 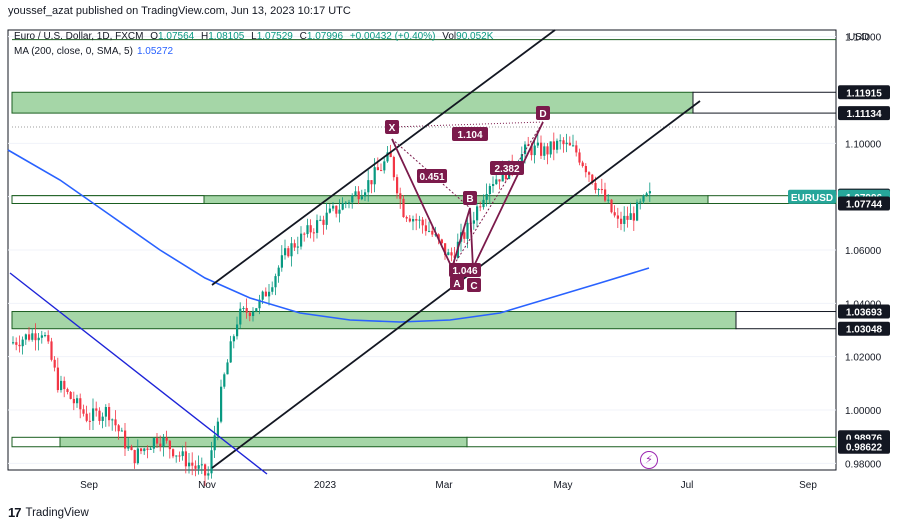 What do you see at coordinates (57, 512) in the screenshot?
I see `footer-brand: TradingView` at bounding box center [57, 512].